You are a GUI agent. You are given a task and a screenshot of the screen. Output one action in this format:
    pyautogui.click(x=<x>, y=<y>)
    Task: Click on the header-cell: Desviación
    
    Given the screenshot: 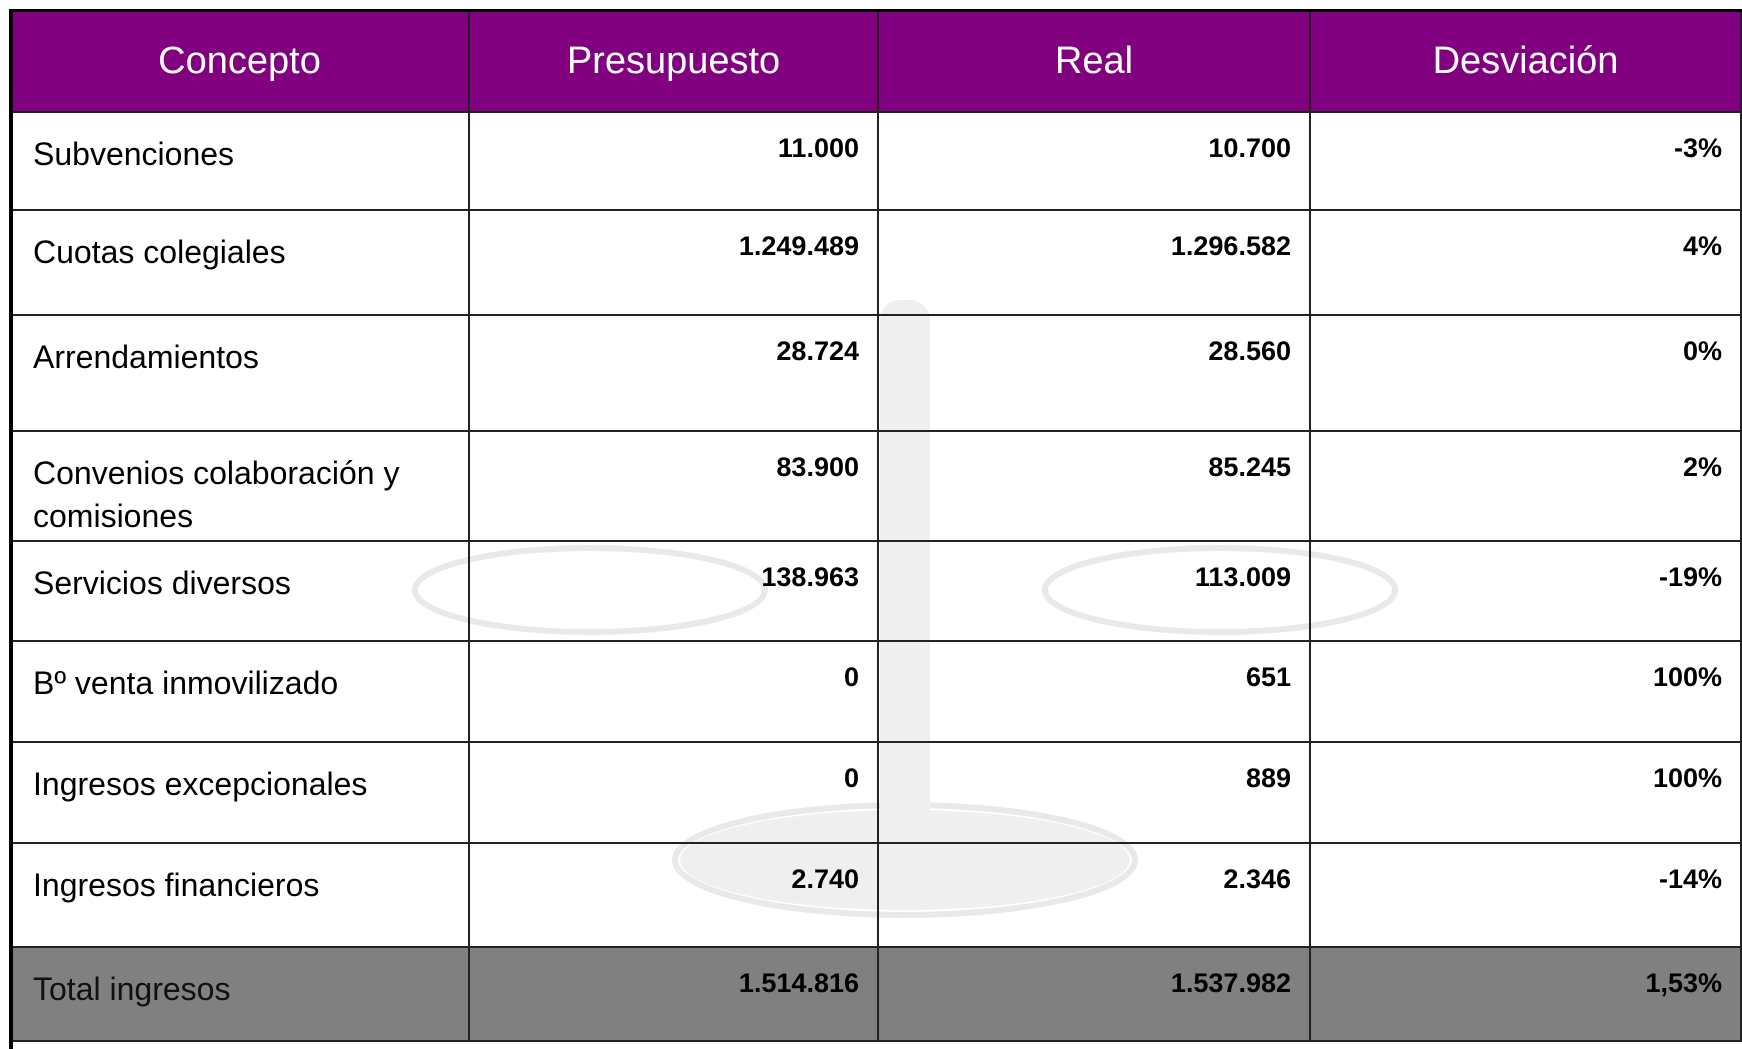 What is the action you would take?
    pyautogui.click(x=1526, y=62)
    